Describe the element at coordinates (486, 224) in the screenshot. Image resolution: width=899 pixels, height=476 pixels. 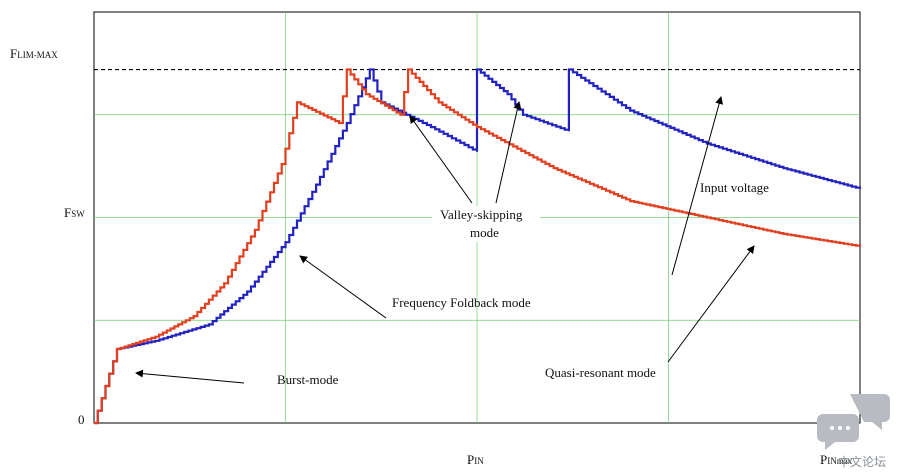
I see `valley-label-bg` at that location.